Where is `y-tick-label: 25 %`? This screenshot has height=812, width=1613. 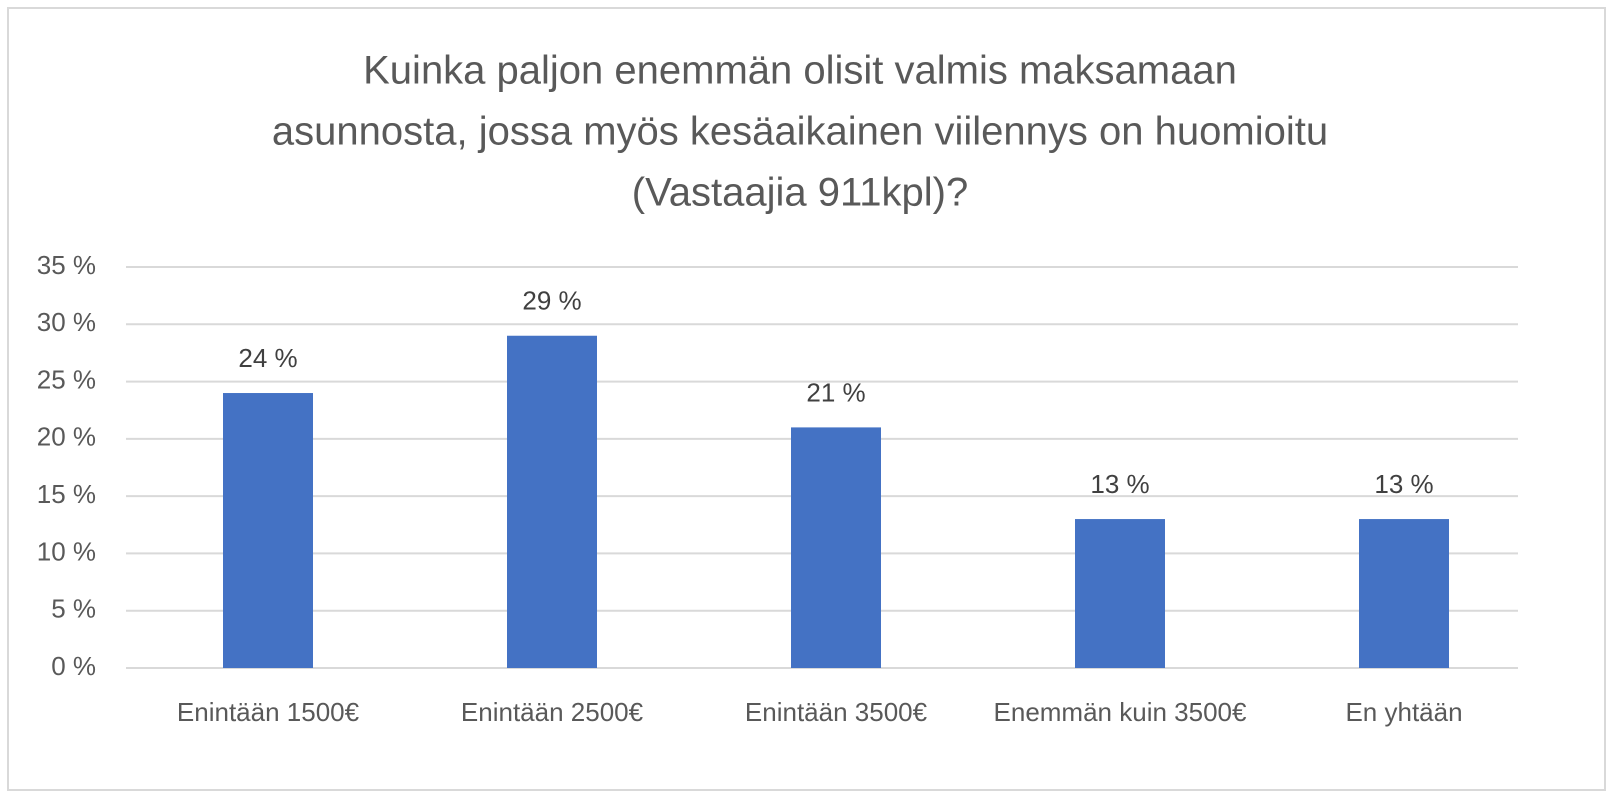
y-tick-label: 25 % is located at coordinates (66, 379).